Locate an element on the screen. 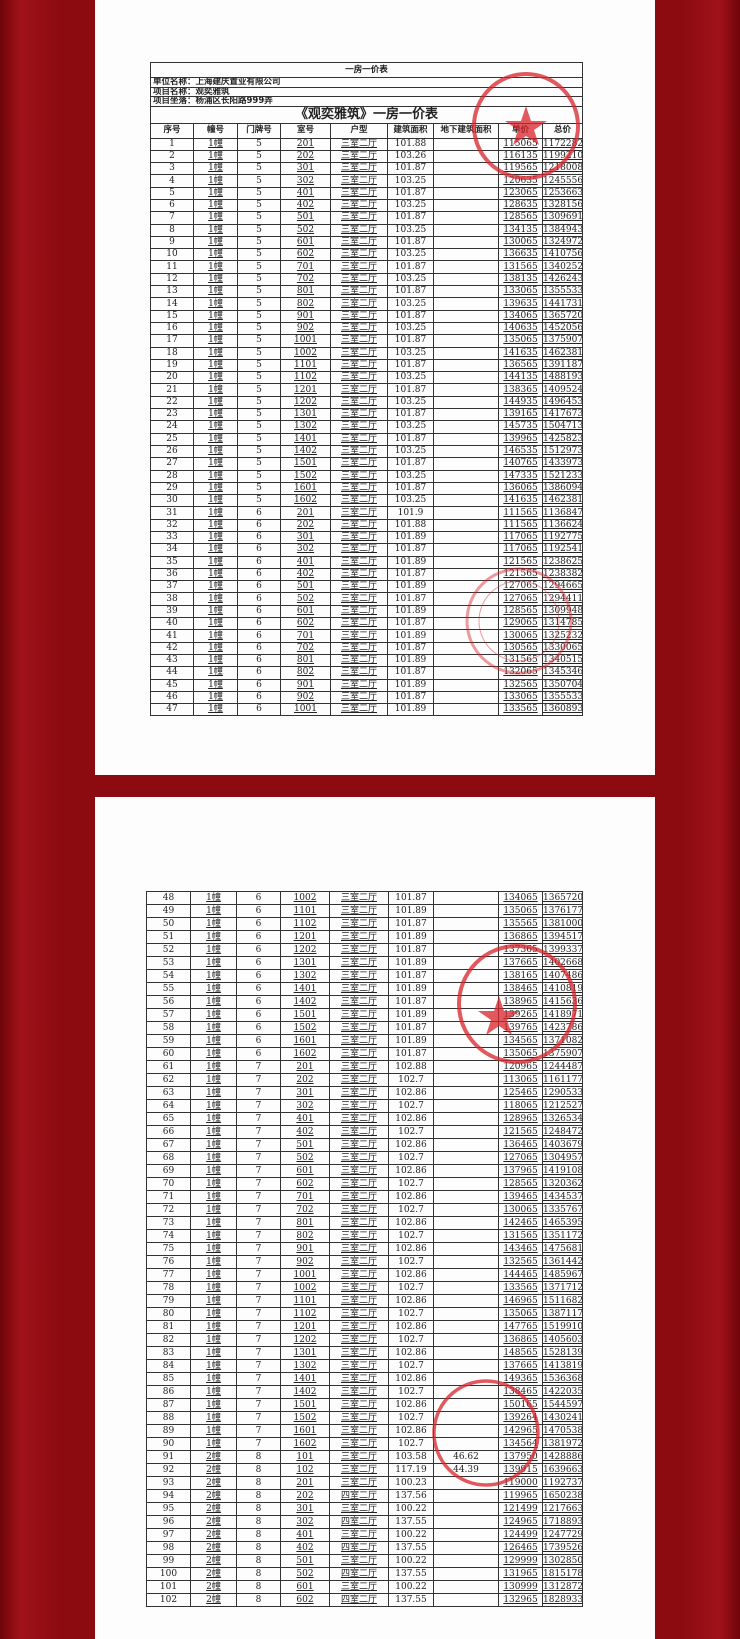  cell-area: 100.22 is located at coordinates (411, 1509).